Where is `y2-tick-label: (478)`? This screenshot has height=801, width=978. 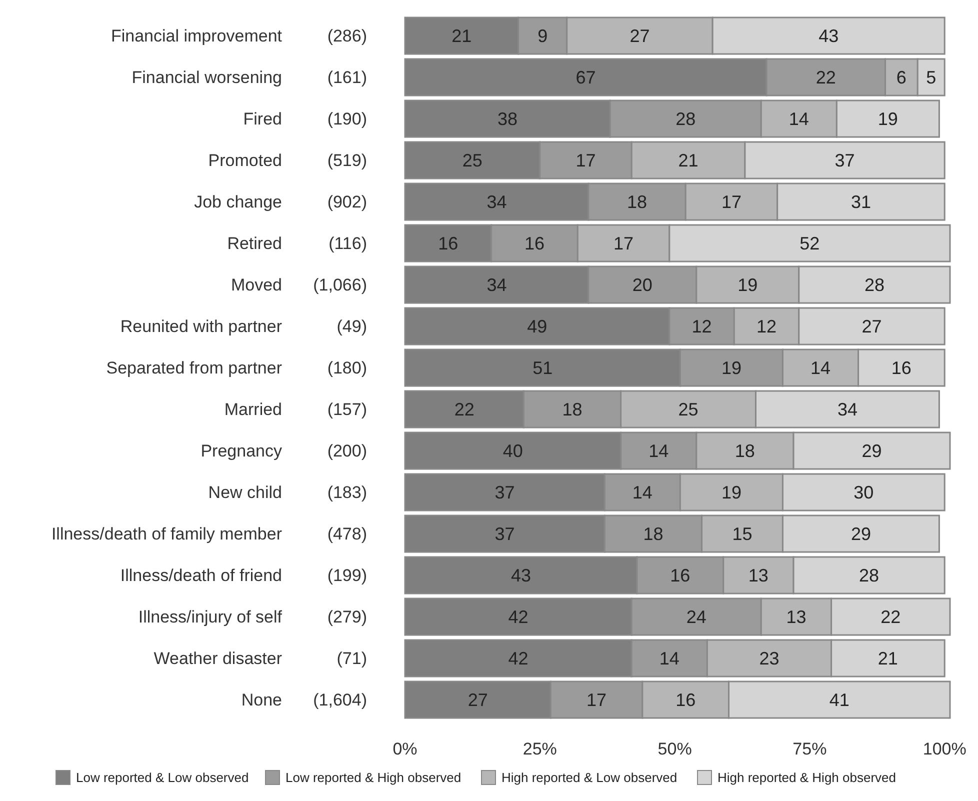
y2-tick-label: (478) is located at coordinates (347, 534).